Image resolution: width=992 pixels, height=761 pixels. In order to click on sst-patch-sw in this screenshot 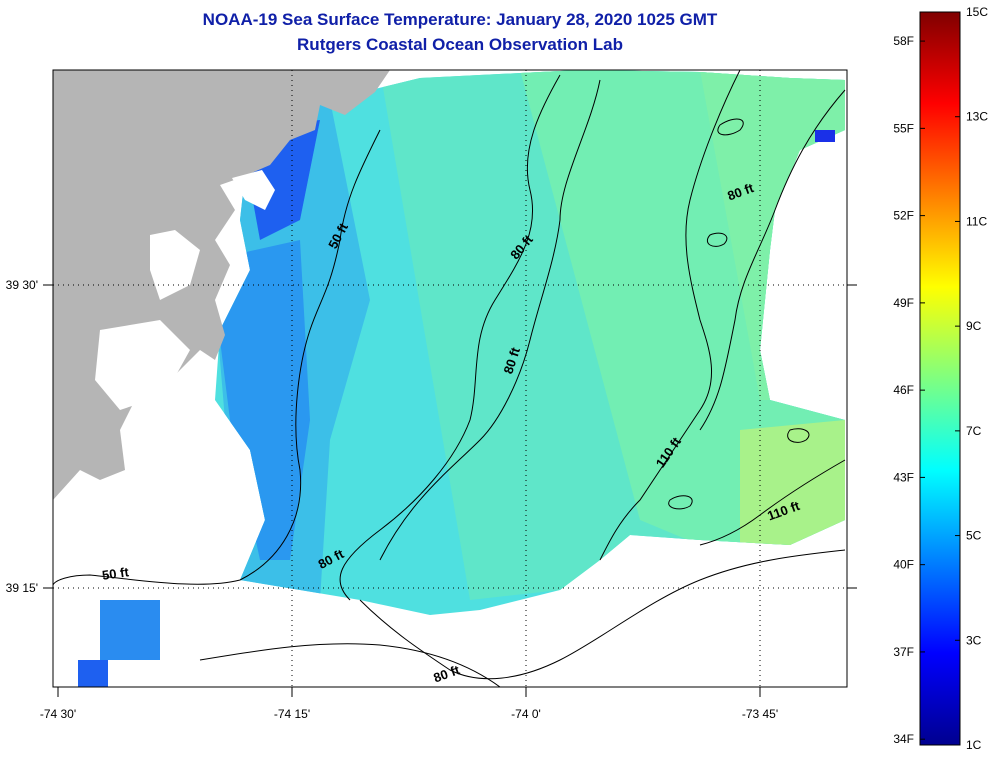, I will do `click(130, 630)`.